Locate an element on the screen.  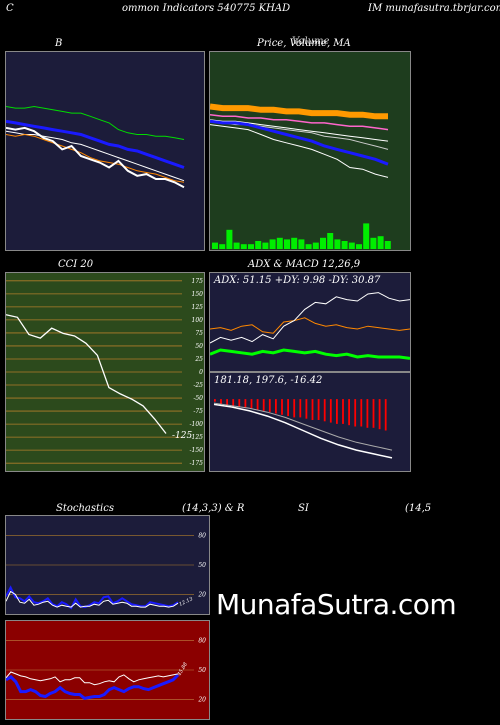
rsi-title: SI is located at coordinates (303, 508).